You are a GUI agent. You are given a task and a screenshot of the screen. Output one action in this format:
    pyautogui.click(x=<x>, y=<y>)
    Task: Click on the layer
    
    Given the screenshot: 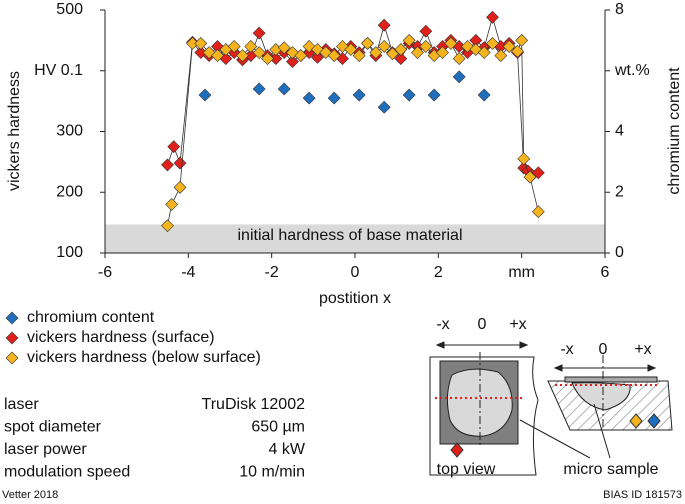 What is the action you would take?
    pyautogui.click(x=611, y=379)
    